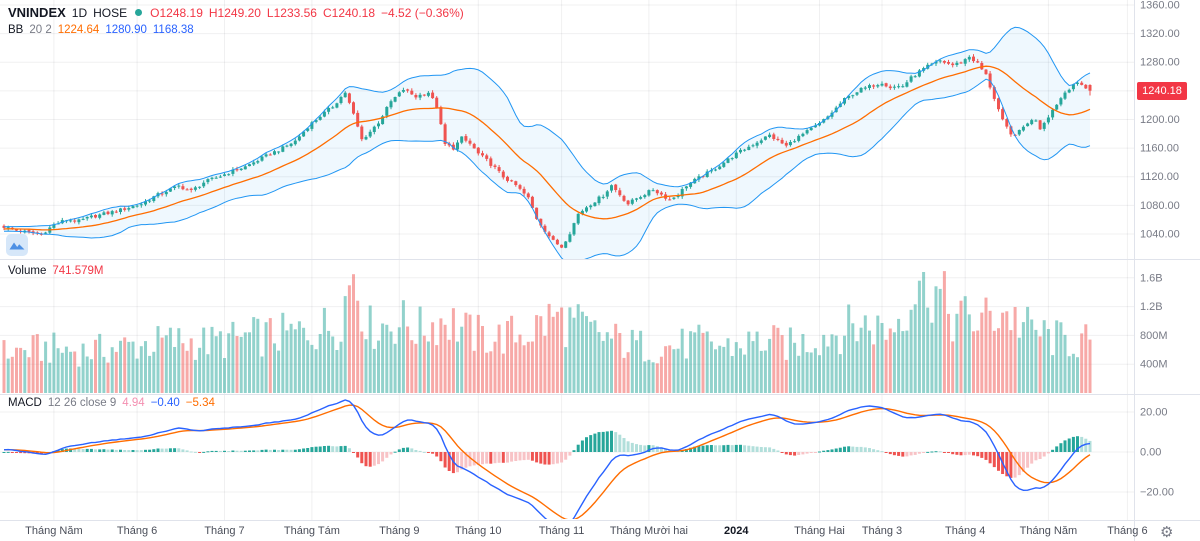 The image size is (1200, 541). I want to click on bb-upper-value: 1280.90, so click(126, 30).